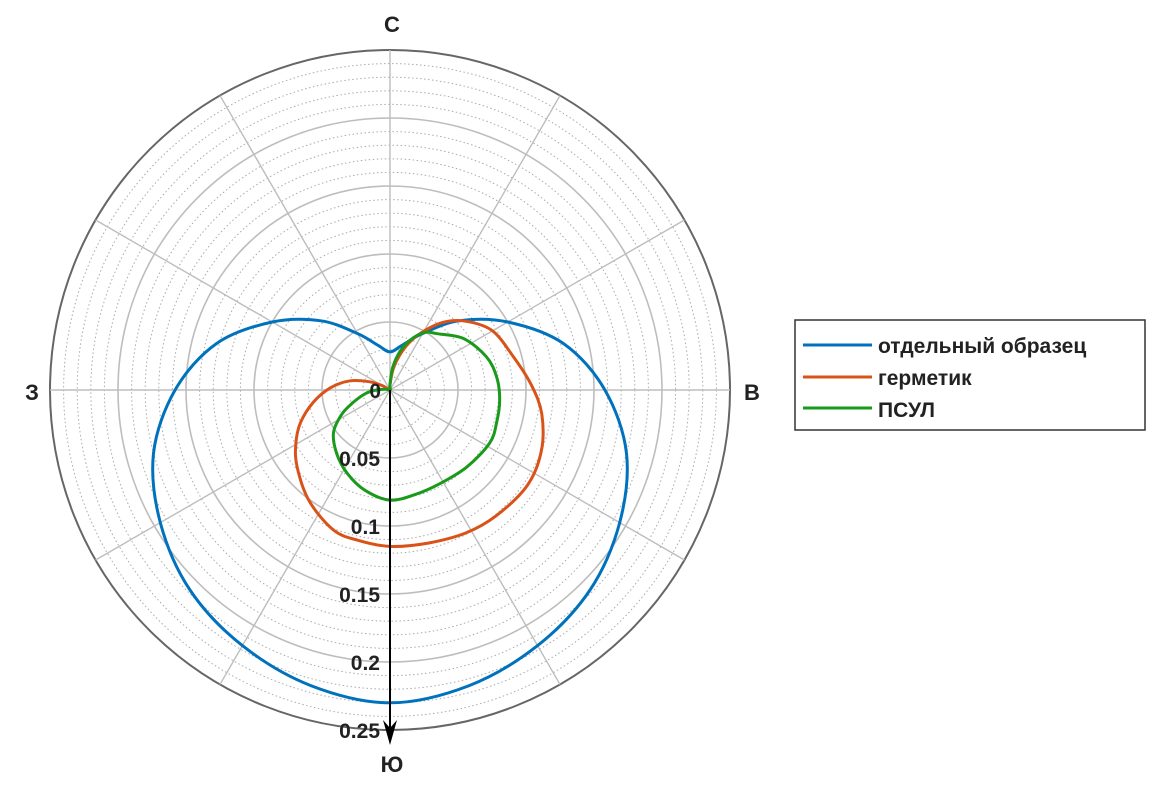  I want to click on radial-tick-label: 0.25, so click(359, 731).